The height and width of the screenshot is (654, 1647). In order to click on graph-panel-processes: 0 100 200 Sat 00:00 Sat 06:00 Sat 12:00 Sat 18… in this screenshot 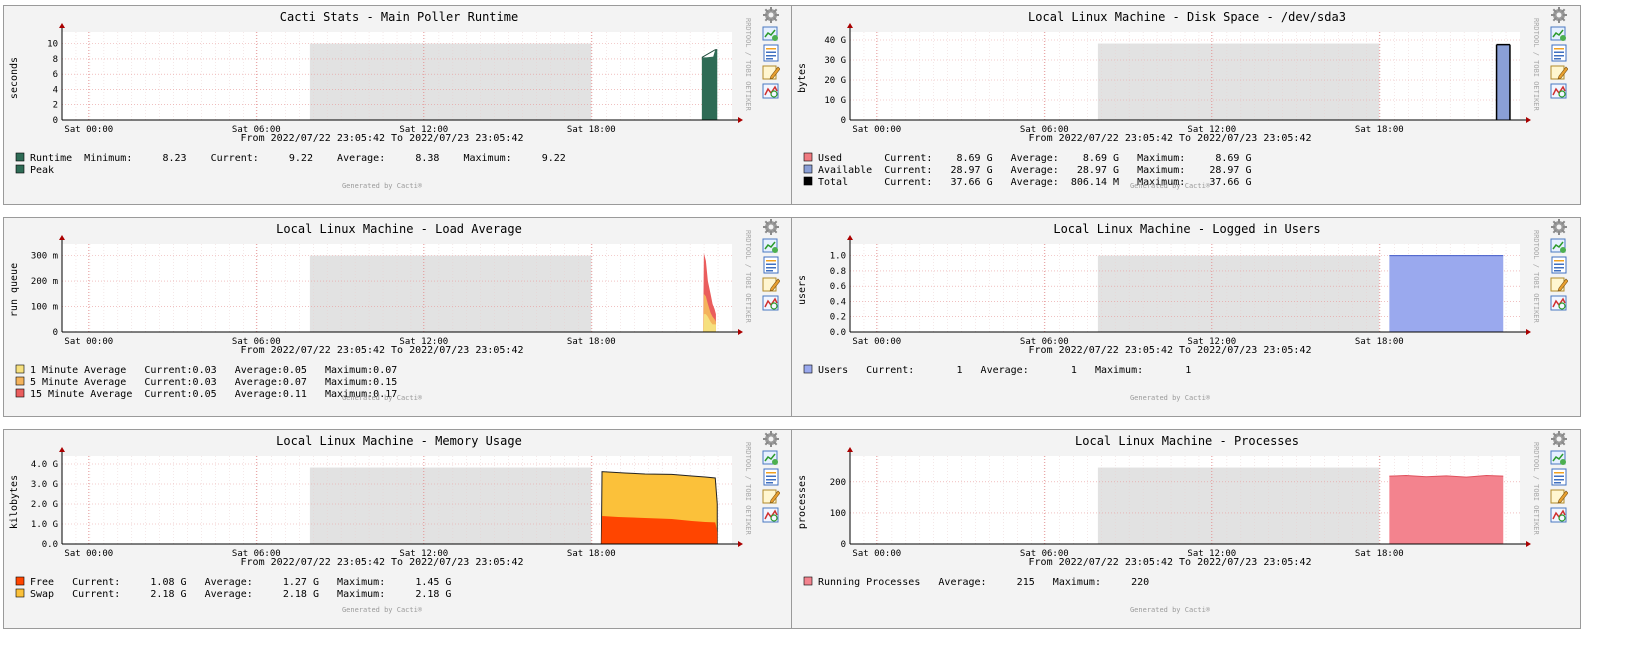, I will do `click(1186, 529)`.